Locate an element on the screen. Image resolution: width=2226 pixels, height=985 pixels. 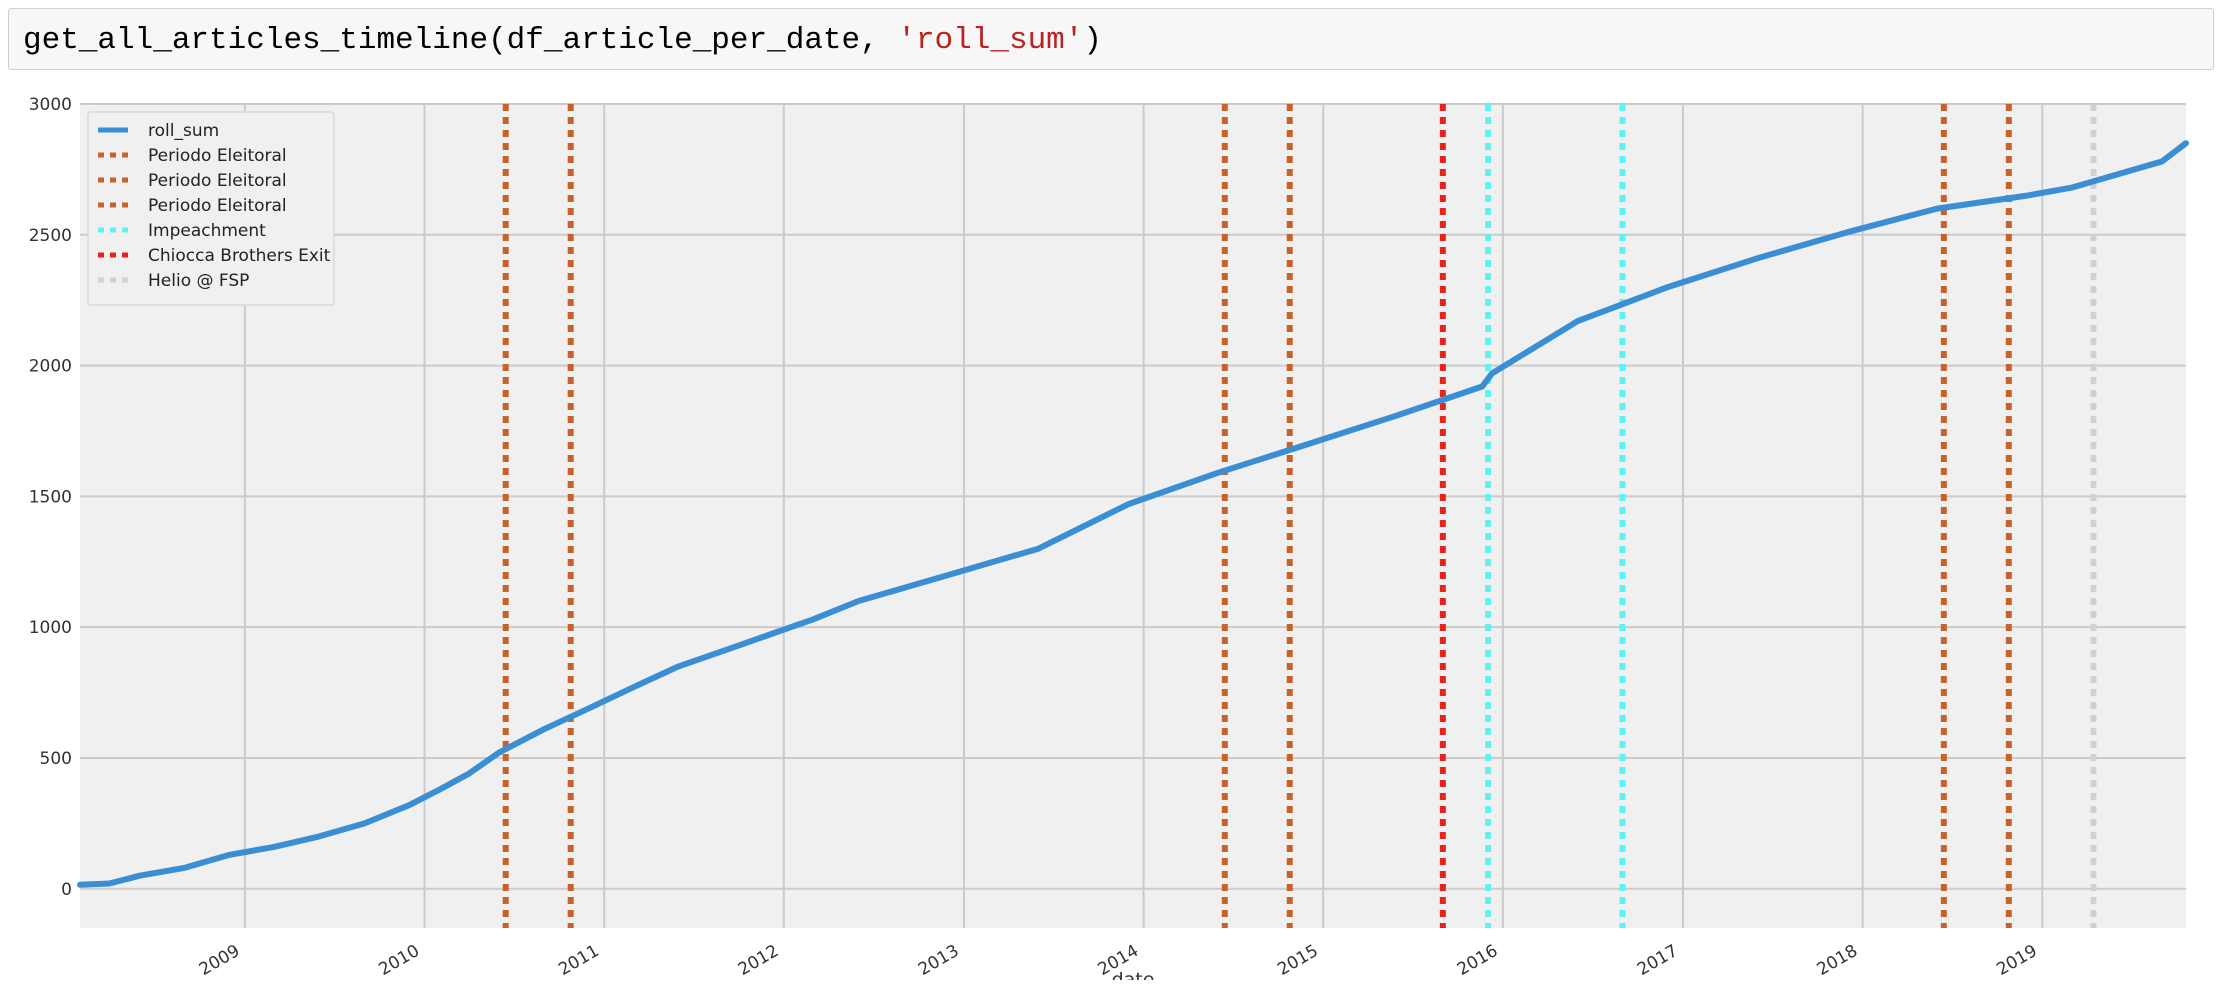
x-axis-label: date is located at coordinates (1133, 974).